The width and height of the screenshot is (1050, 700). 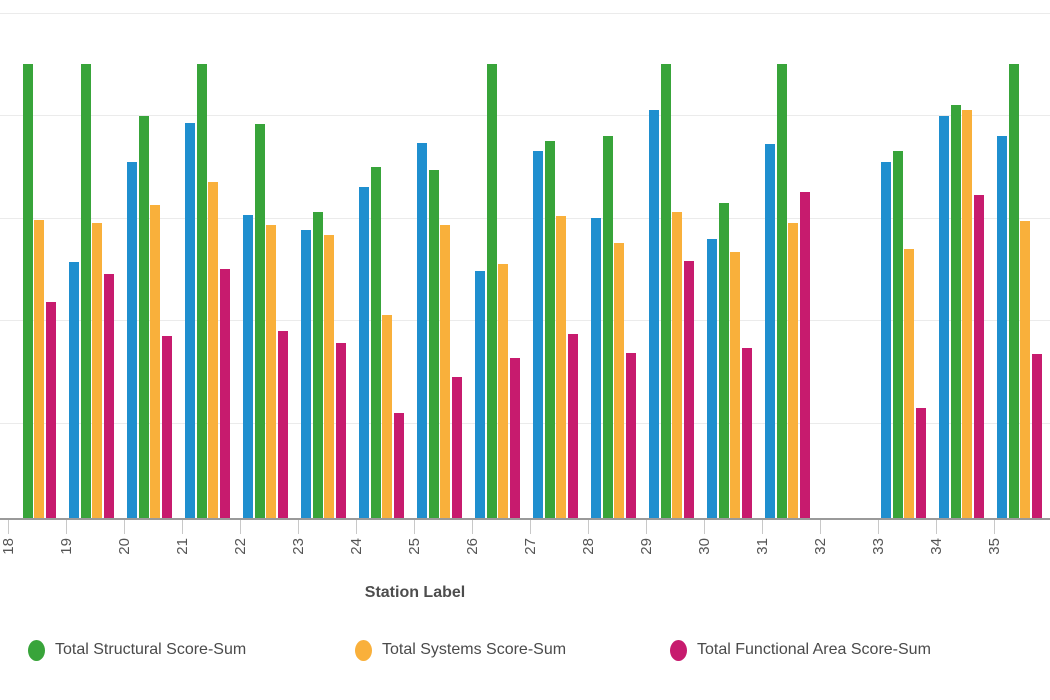 What do you see at coordinates (415, 592) in the screenshot?
I see `x-axis-title: Station Label` at bounding box center [415, 592].